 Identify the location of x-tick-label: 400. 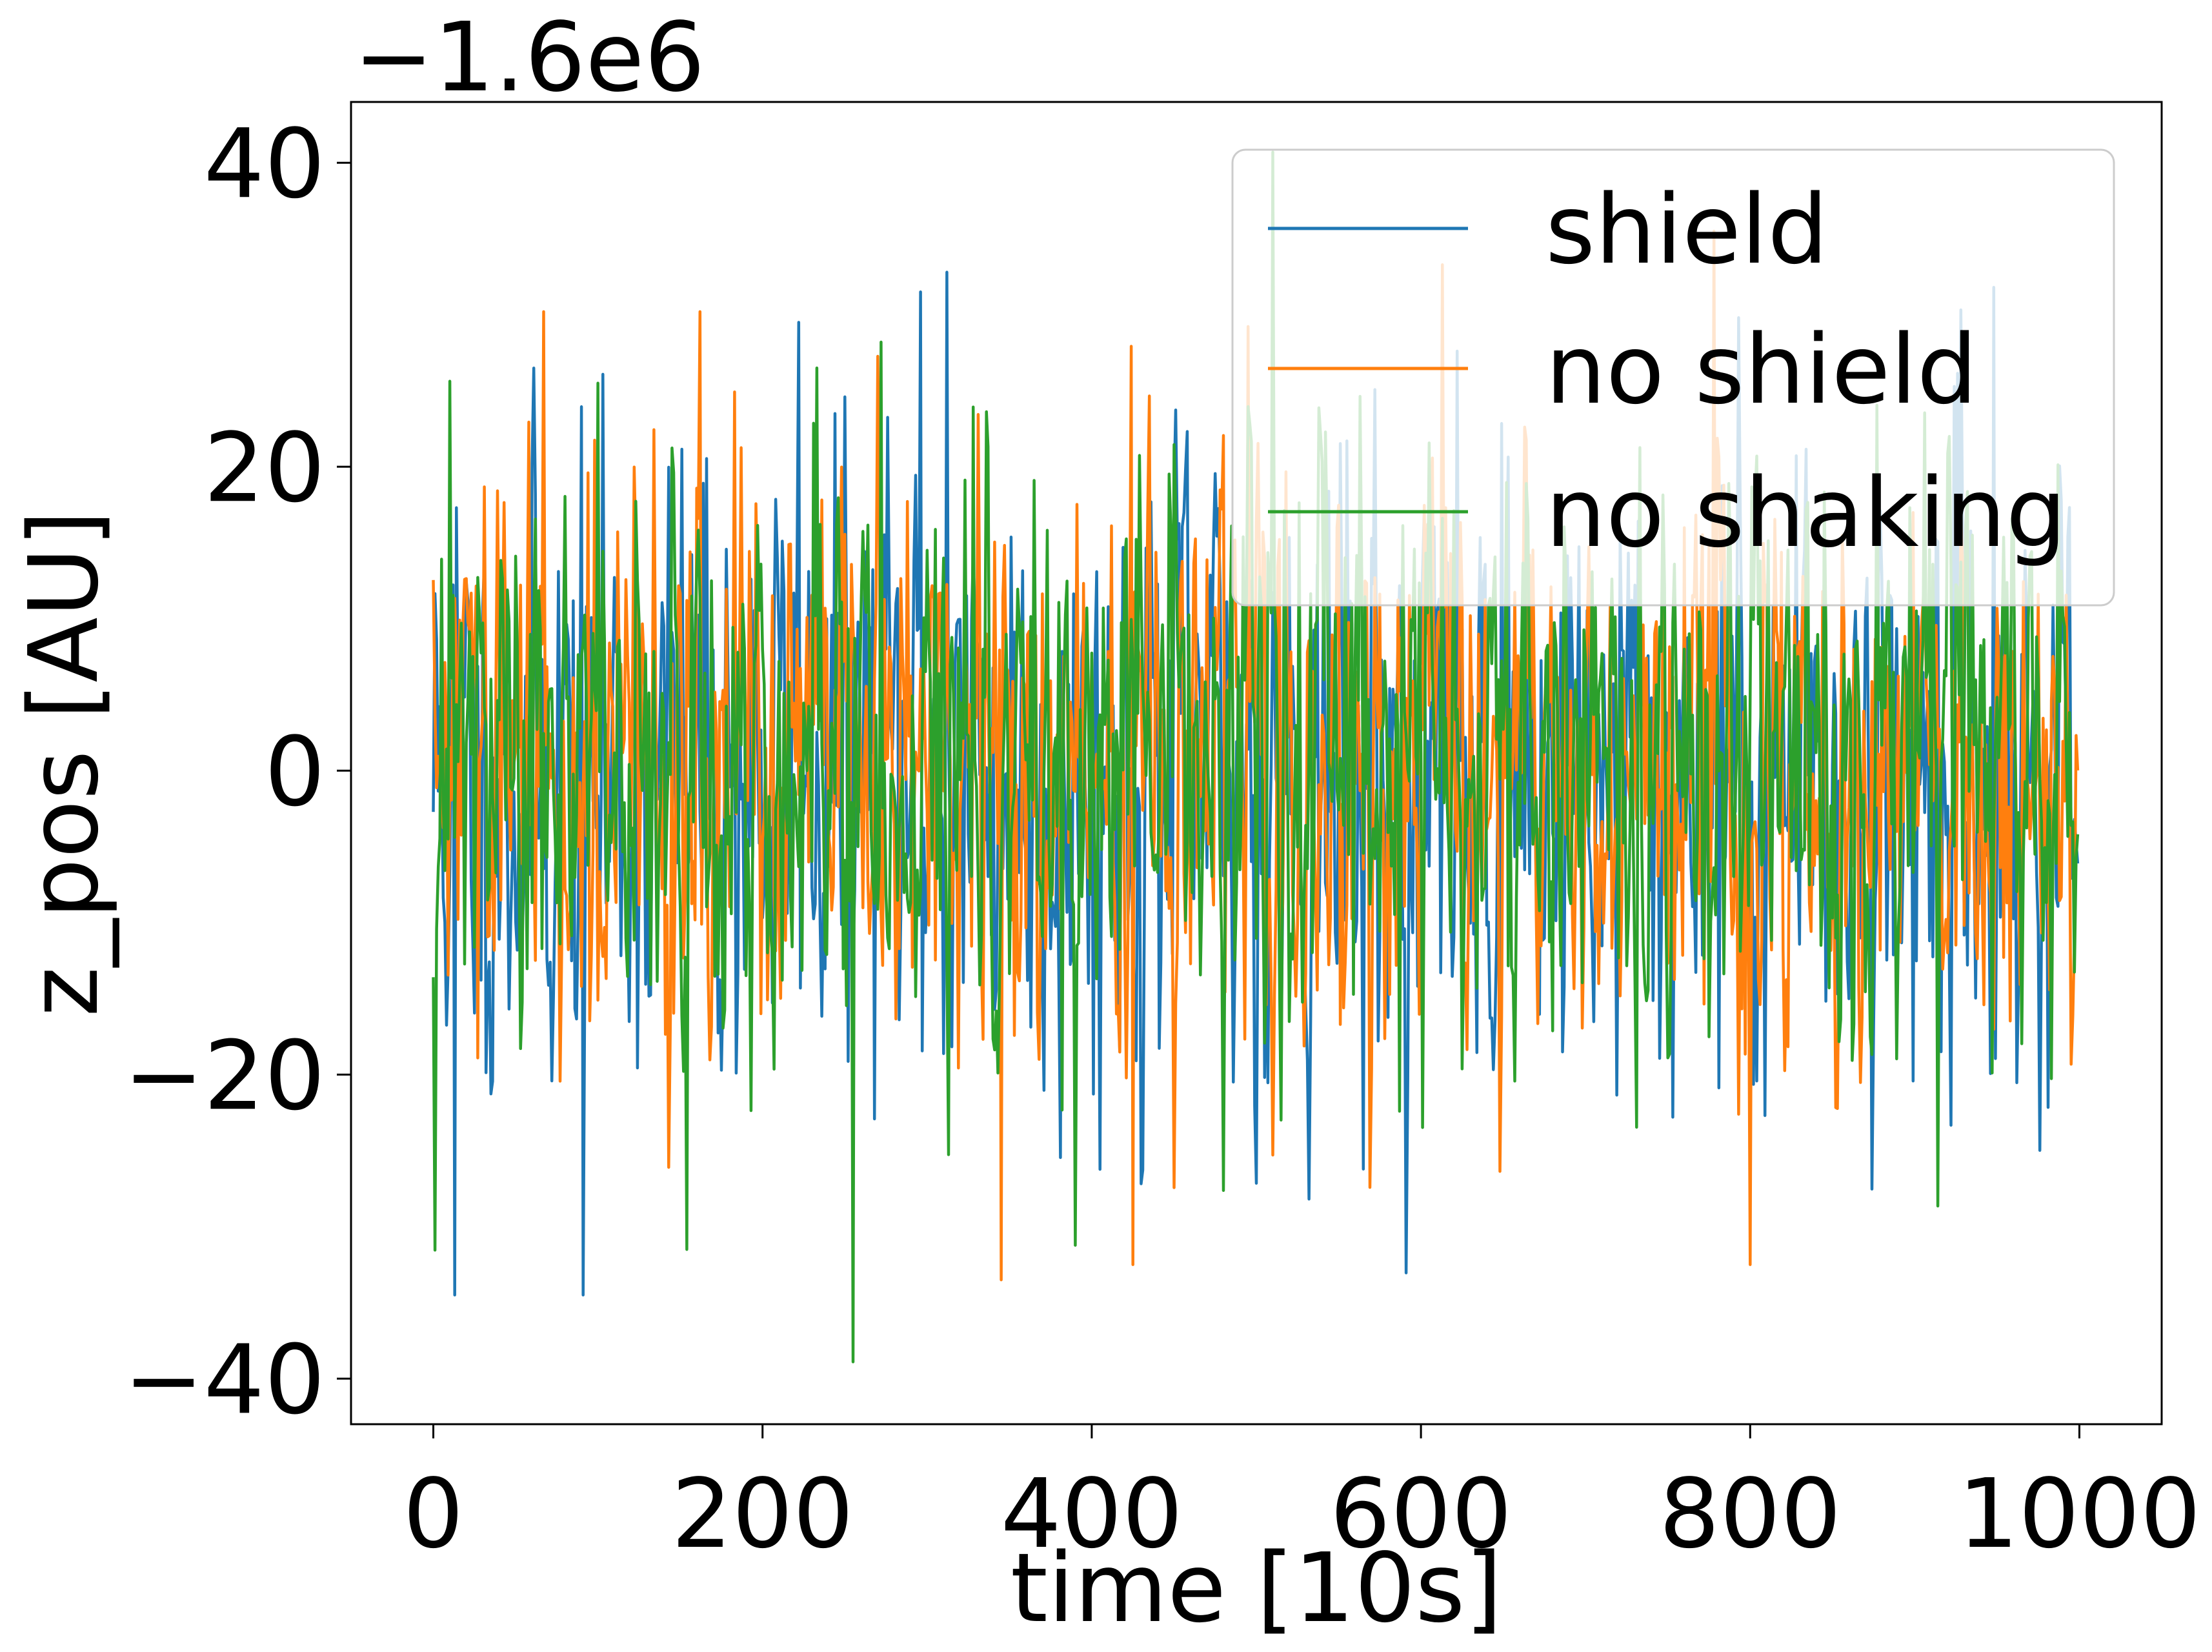
(1092, 1513).